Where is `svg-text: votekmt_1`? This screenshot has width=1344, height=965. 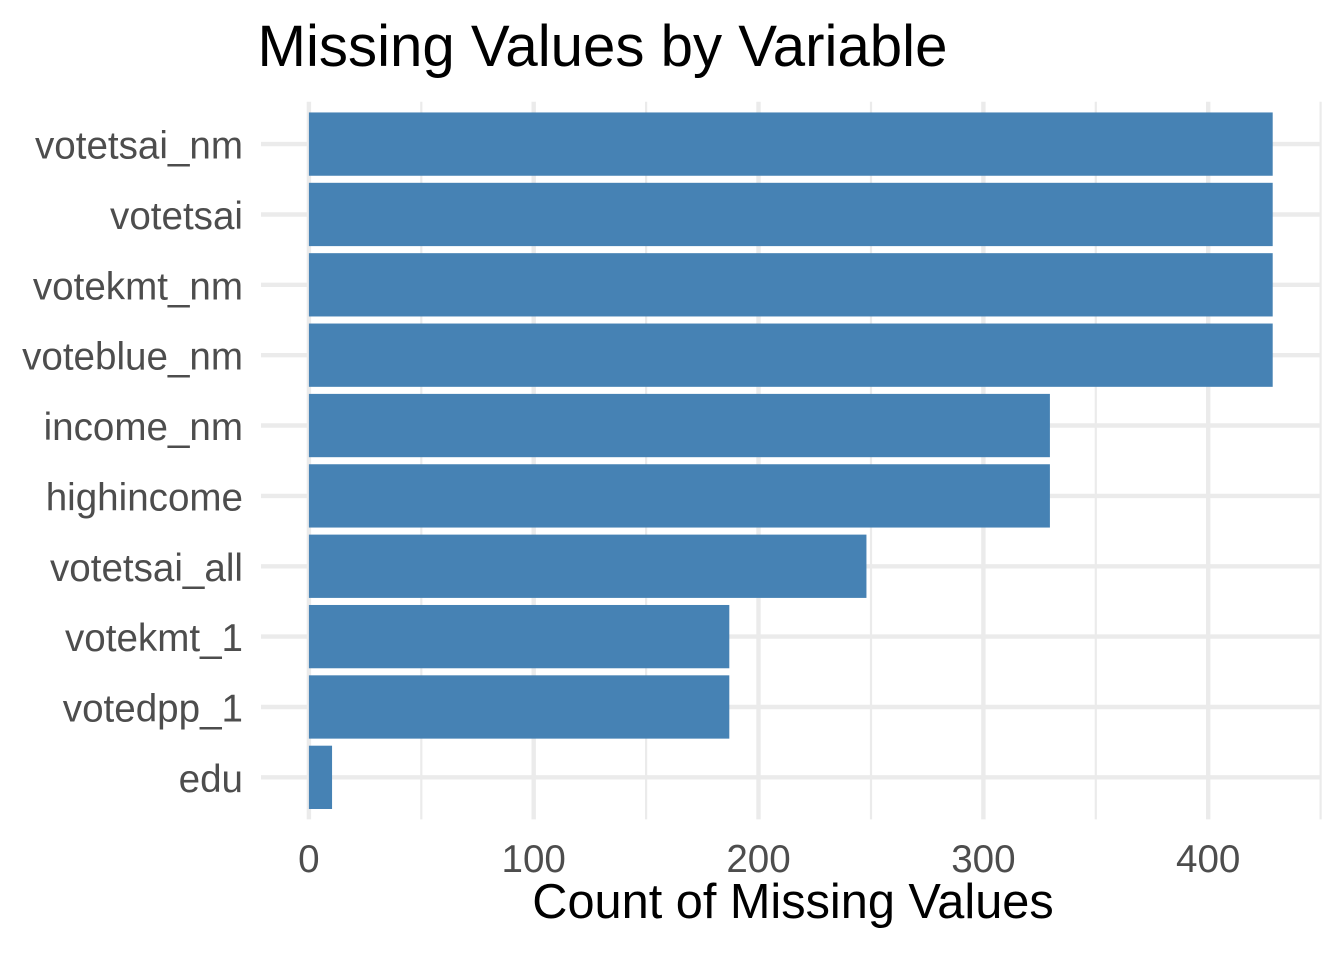
svg-text: votekmt_1 is located at coordinates (154, 638).